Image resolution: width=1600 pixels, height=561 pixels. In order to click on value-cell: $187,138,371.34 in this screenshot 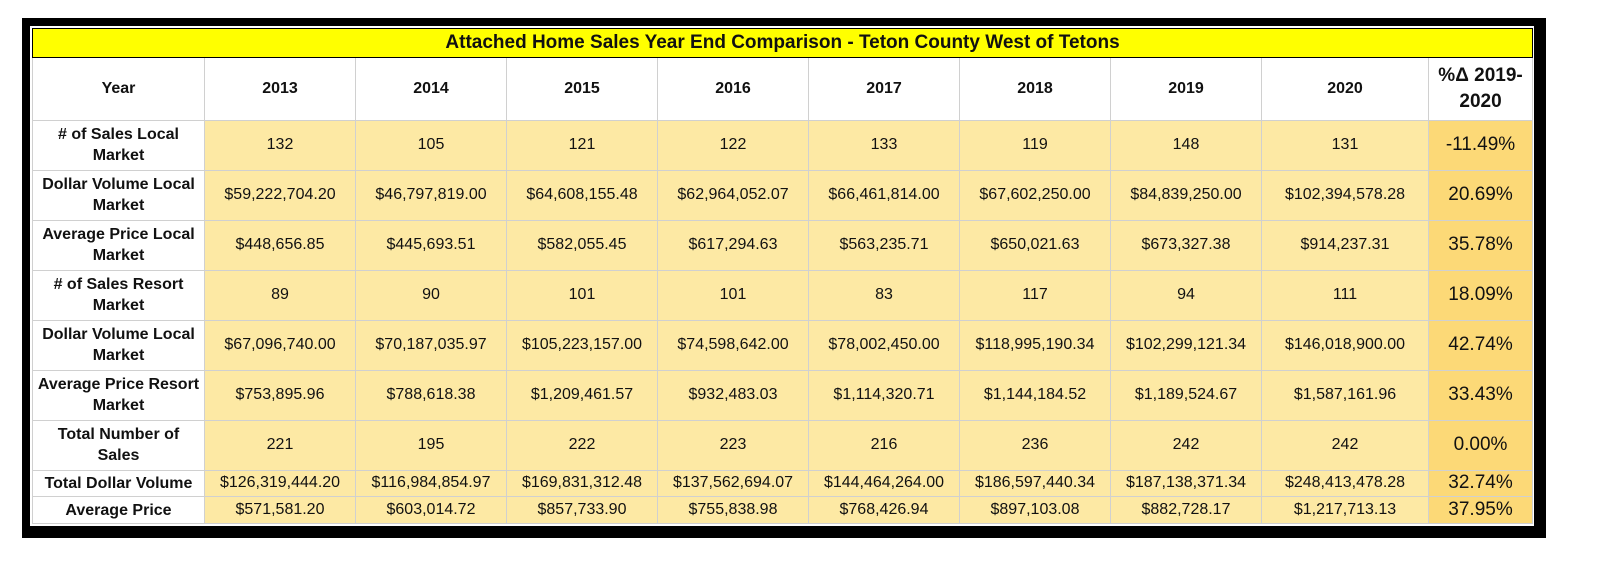, I will do `click(1186, 483)`.